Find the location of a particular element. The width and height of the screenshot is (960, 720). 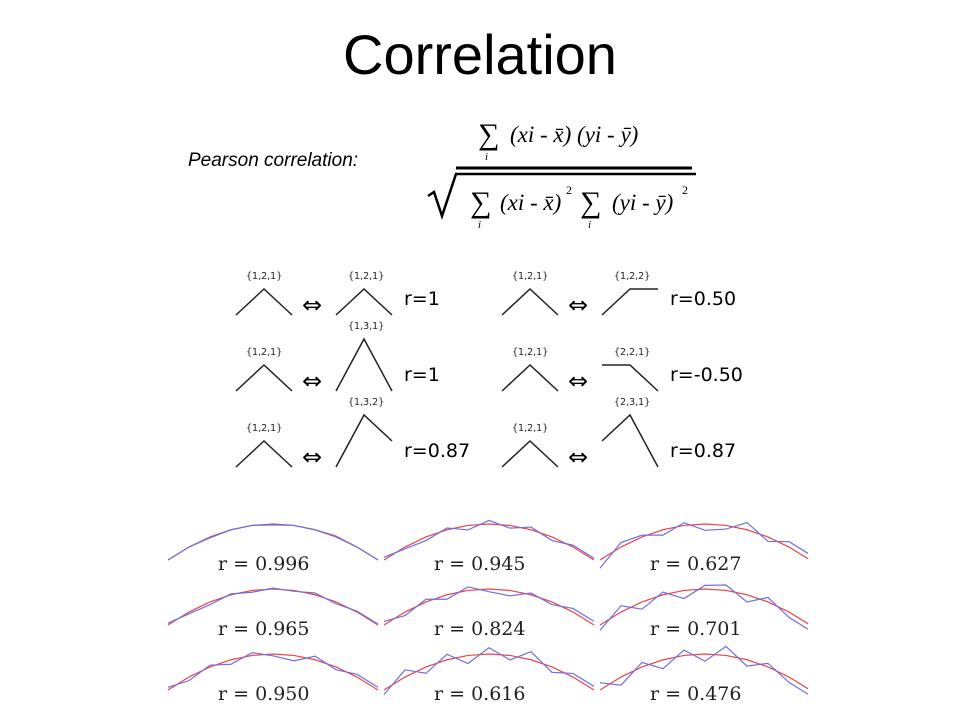

slide-title: Correlation is located at coordinates (480, 54).